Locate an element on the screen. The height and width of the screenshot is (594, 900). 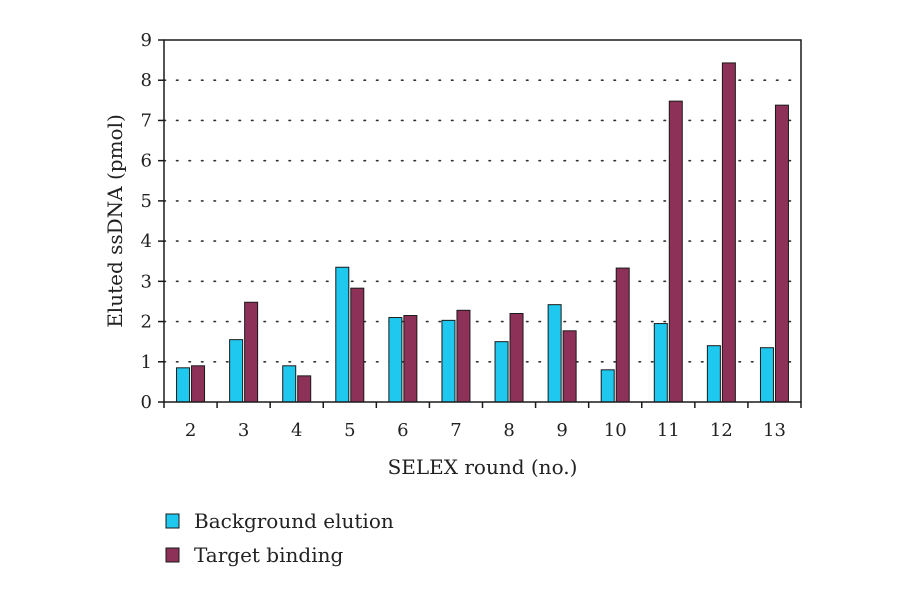
legend: Background elution Target binding is located at coordinates (279, 538).